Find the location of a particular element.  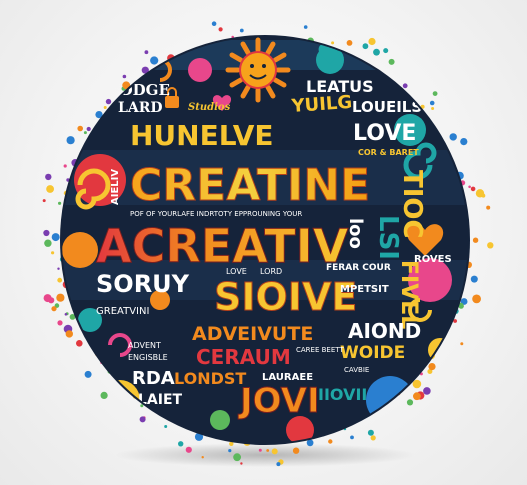

word-ceraum: CERAUM is located at coordinates (243, 357).